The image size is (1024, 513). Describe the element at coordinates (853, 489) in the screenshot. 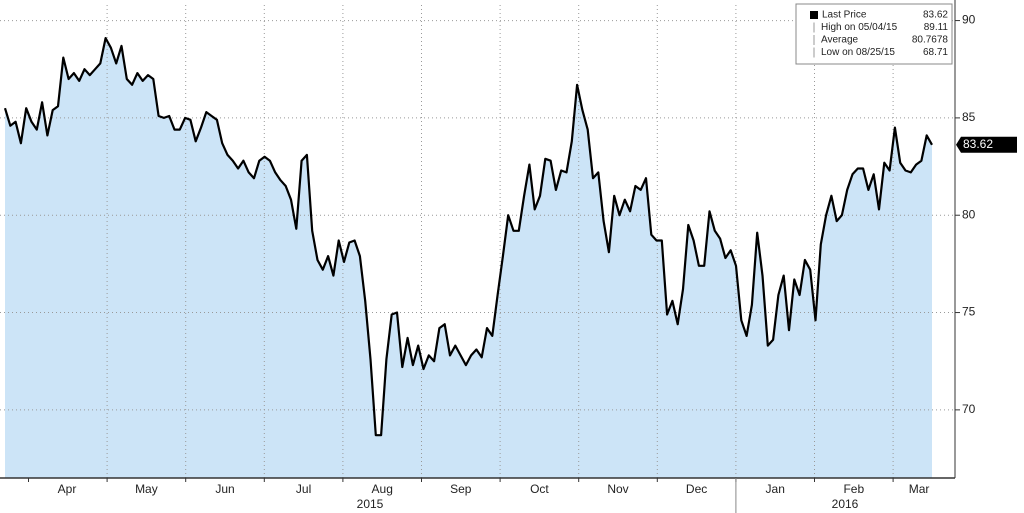

I see `x-tick-label: Feb` at that location.